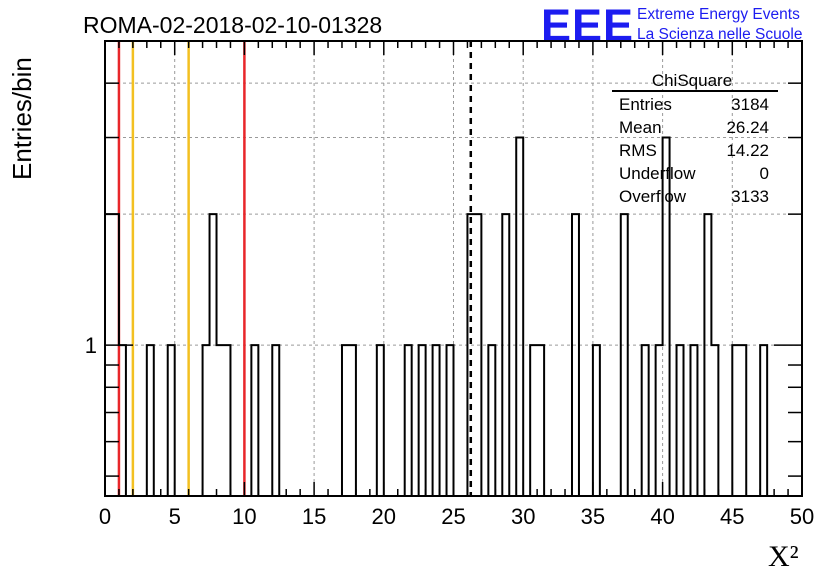  What do you see at coordinates (802, 516) in the screenshot?
I see `x-tick-label: 50` at bounding box center [802, 516].